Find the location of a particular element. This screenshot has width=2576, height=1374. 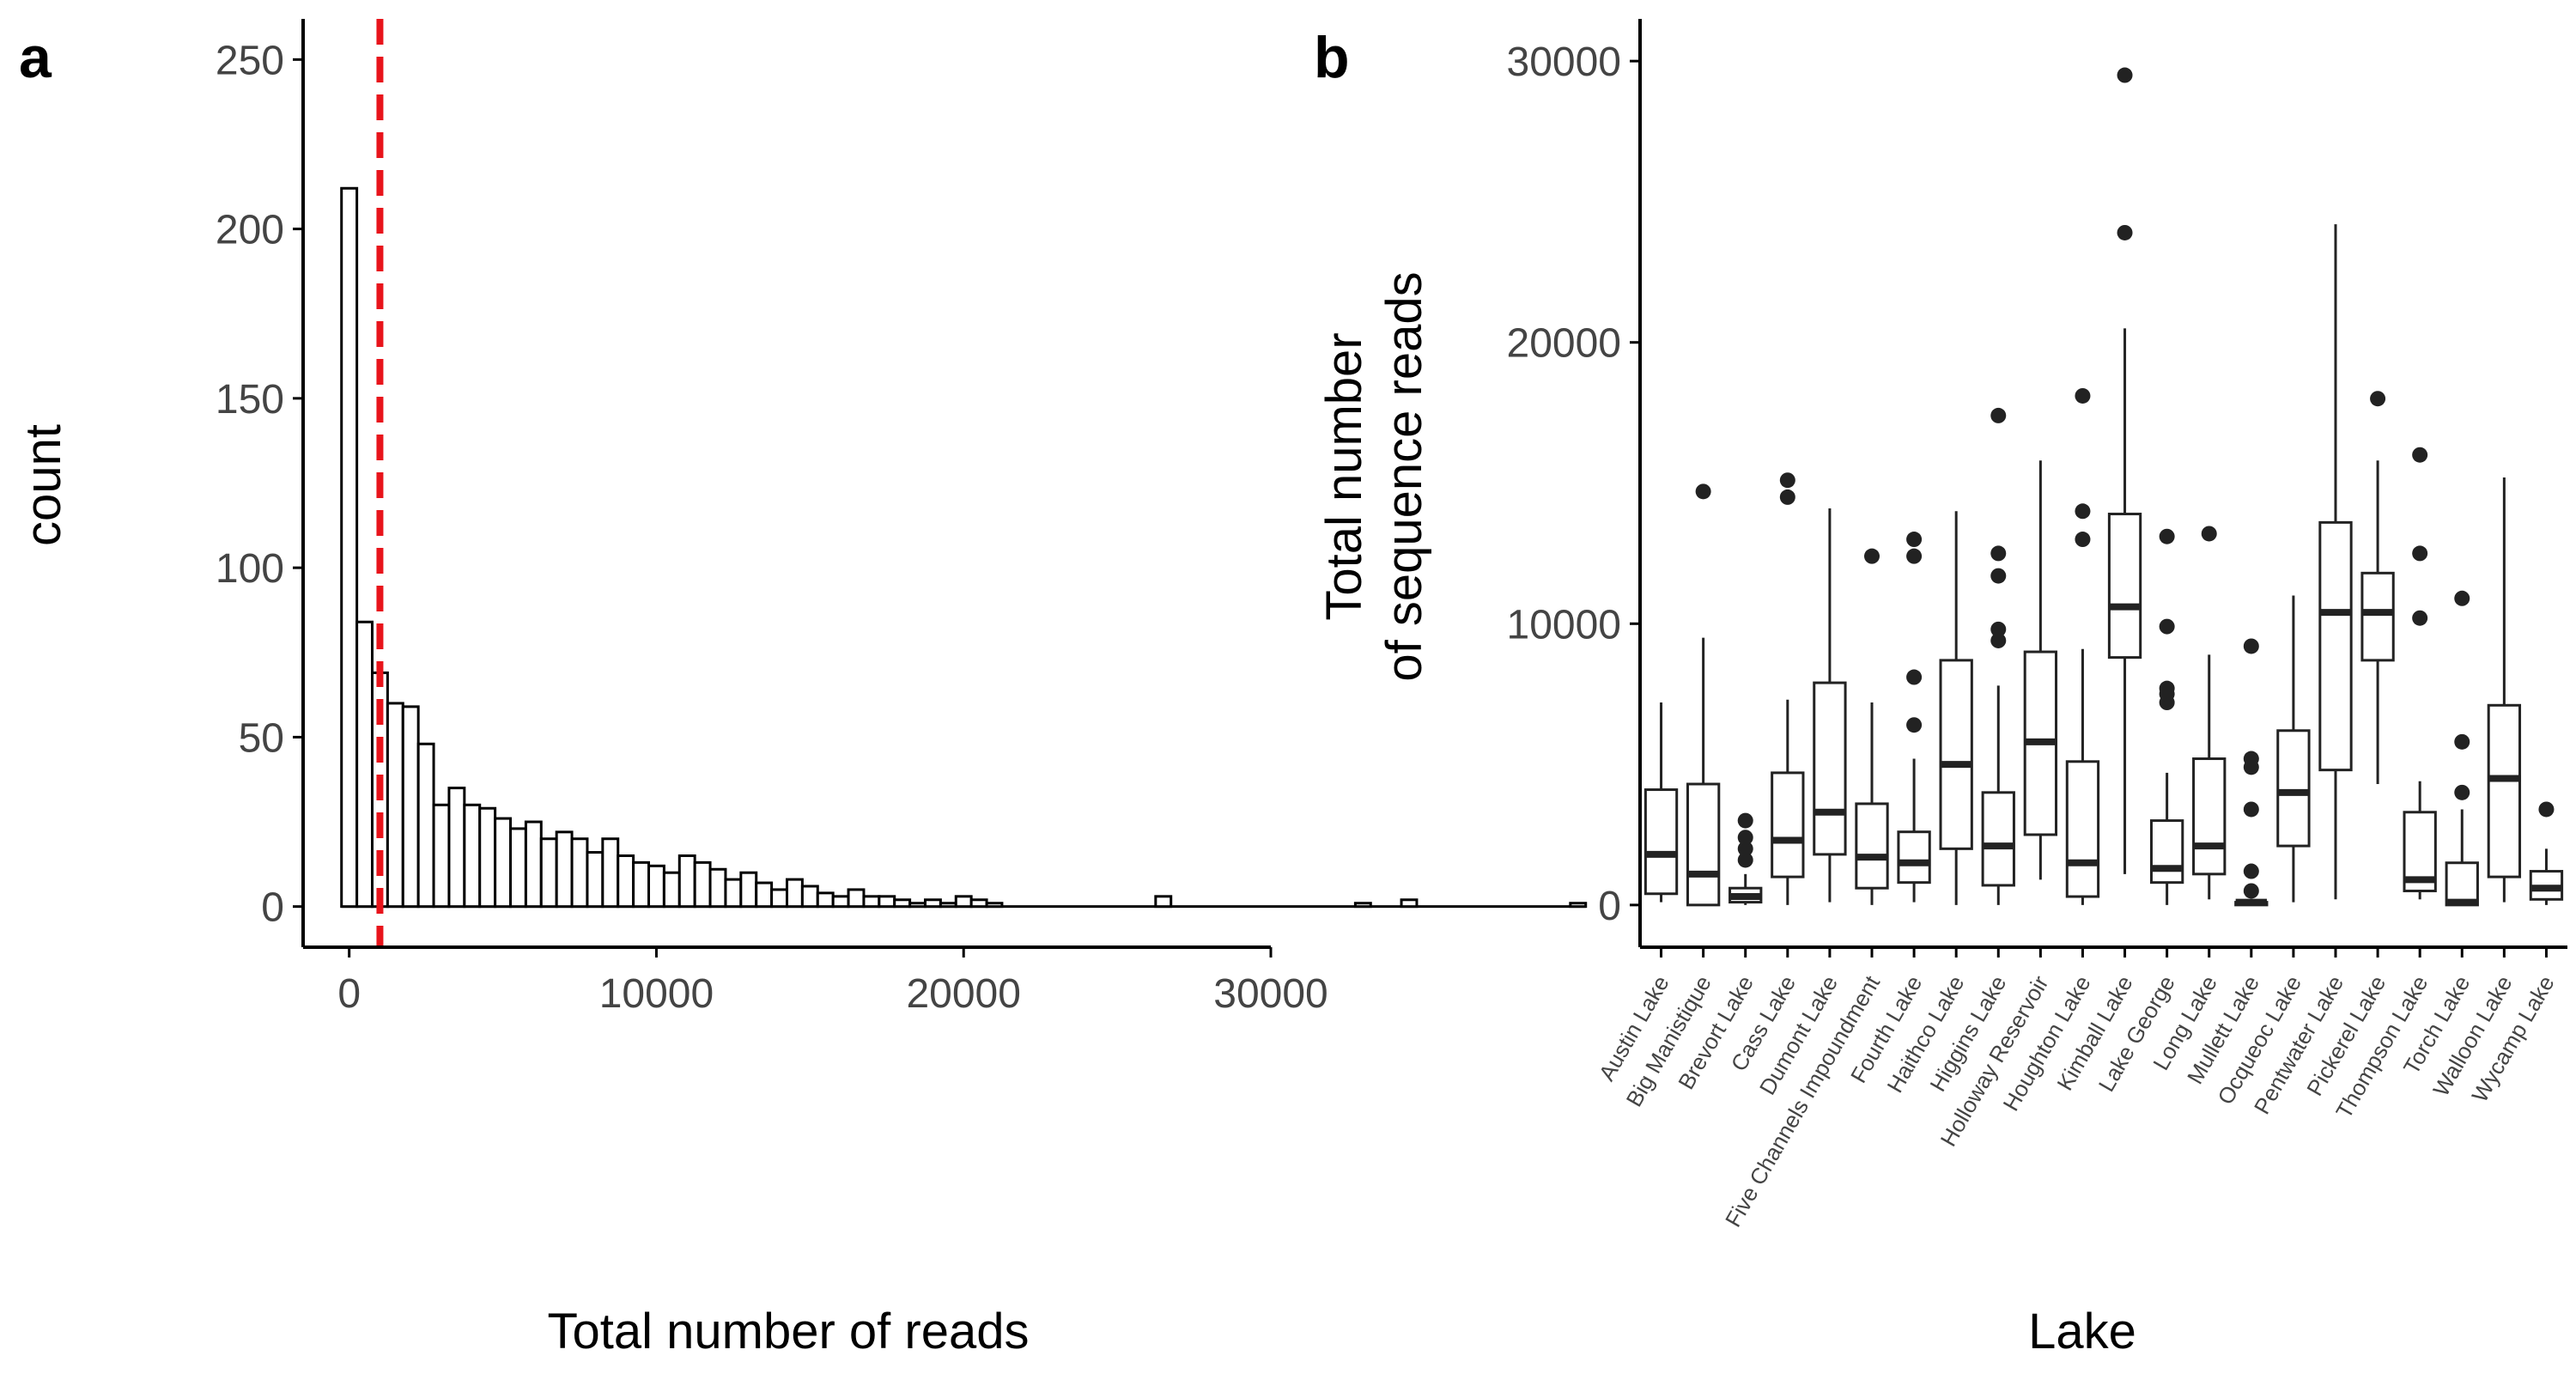

y-ticks: 0 10000 20000 30000 is located at coordinates (1573, 484).